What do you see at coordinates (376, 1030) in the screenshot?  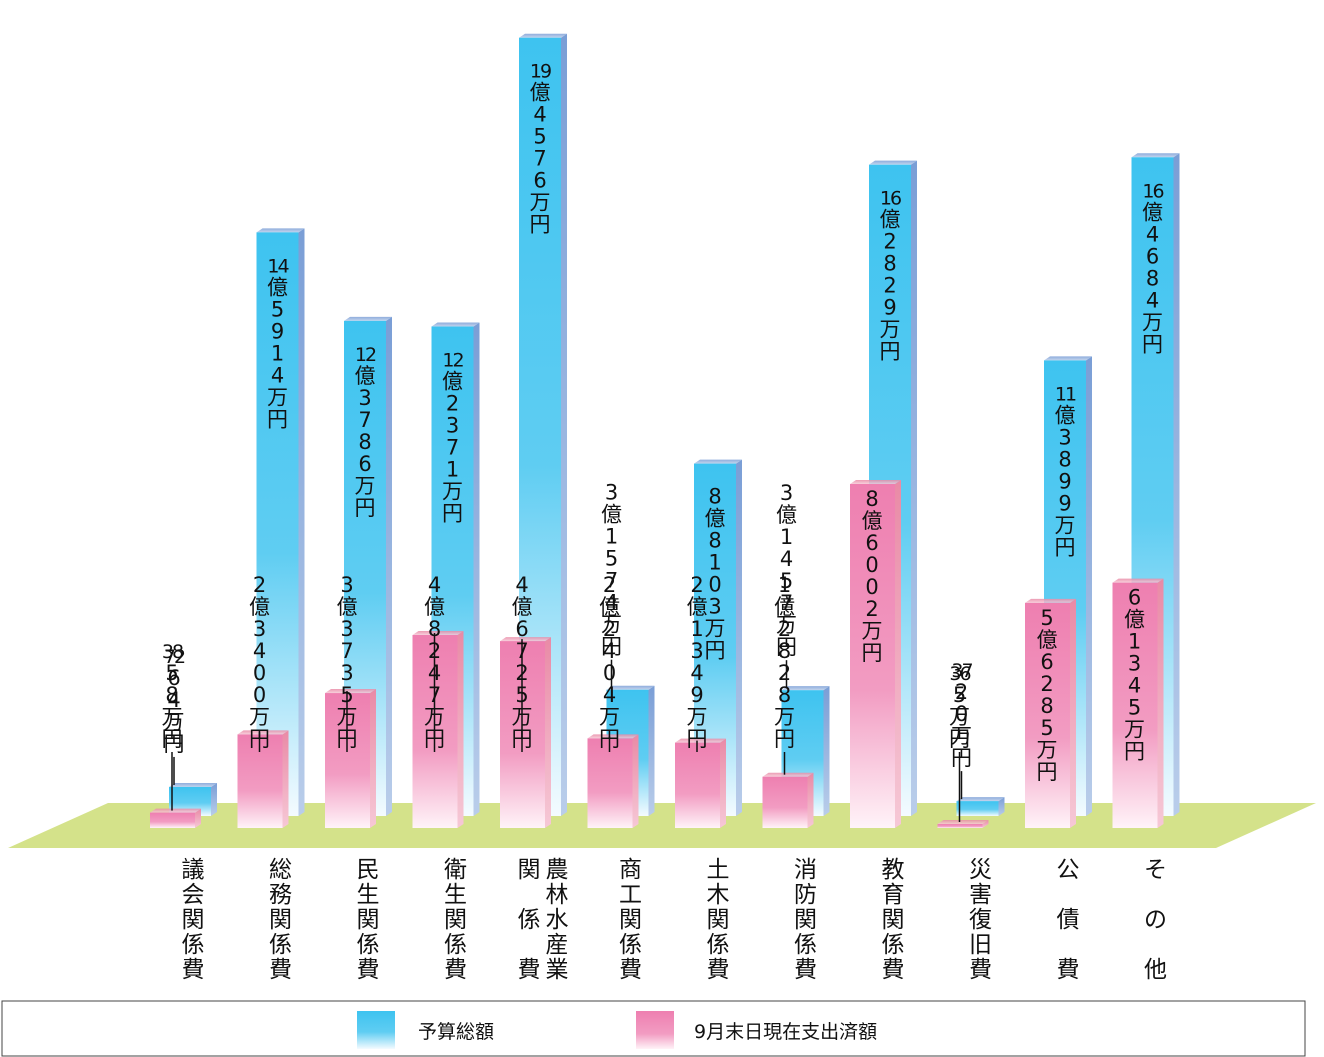 I see `legend-swatch-budget` at bounding box center [376, 1030].